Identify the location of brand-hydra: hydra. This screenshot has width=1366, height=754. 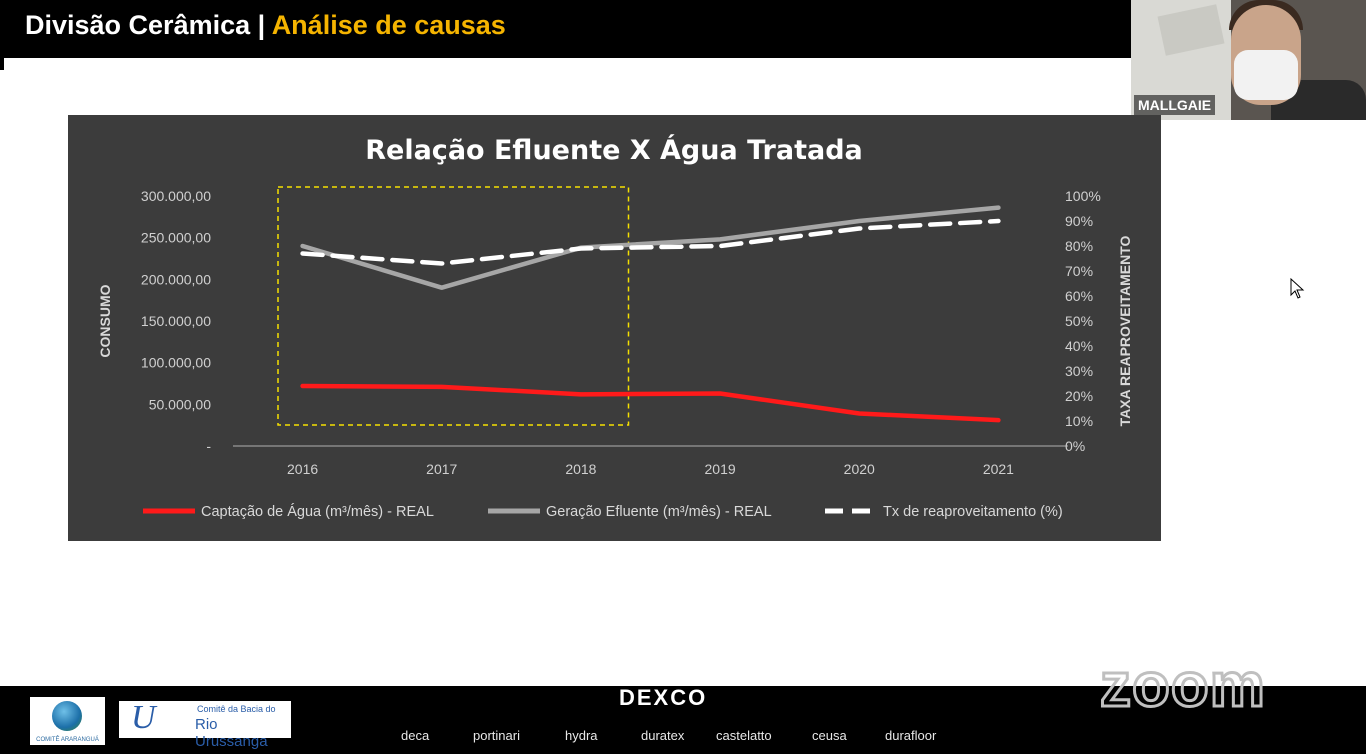
(581, 735).